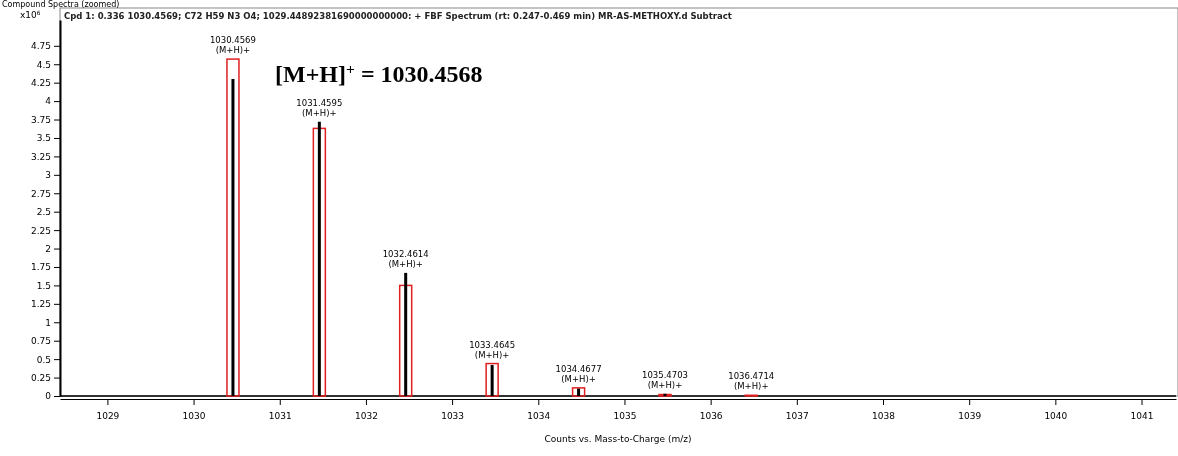 The width and height of the screenshot is (1178, 456). I want to click on x-tick-label: 1035, so click(625, 415).